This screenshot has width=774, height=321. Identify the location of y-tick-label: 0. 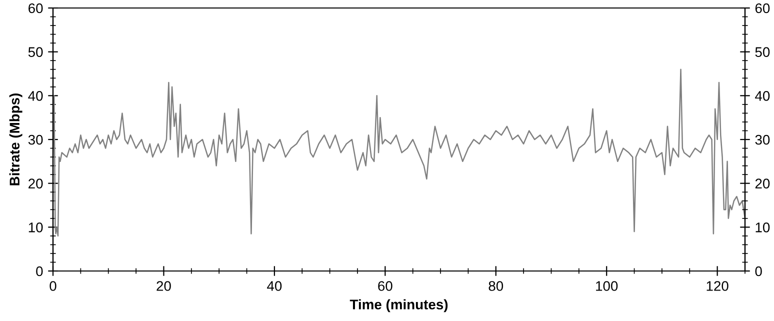
(39, 271).